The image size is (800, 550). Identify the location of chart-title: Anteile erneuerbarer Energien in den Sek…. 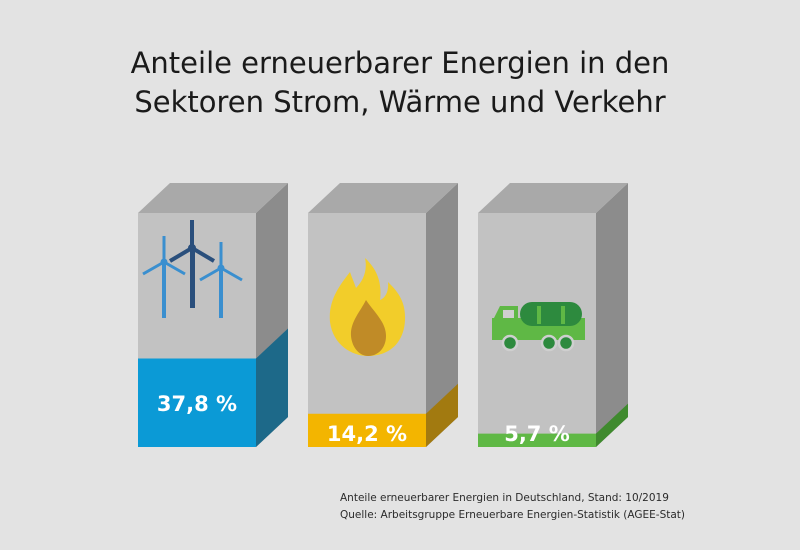
(400, 83).